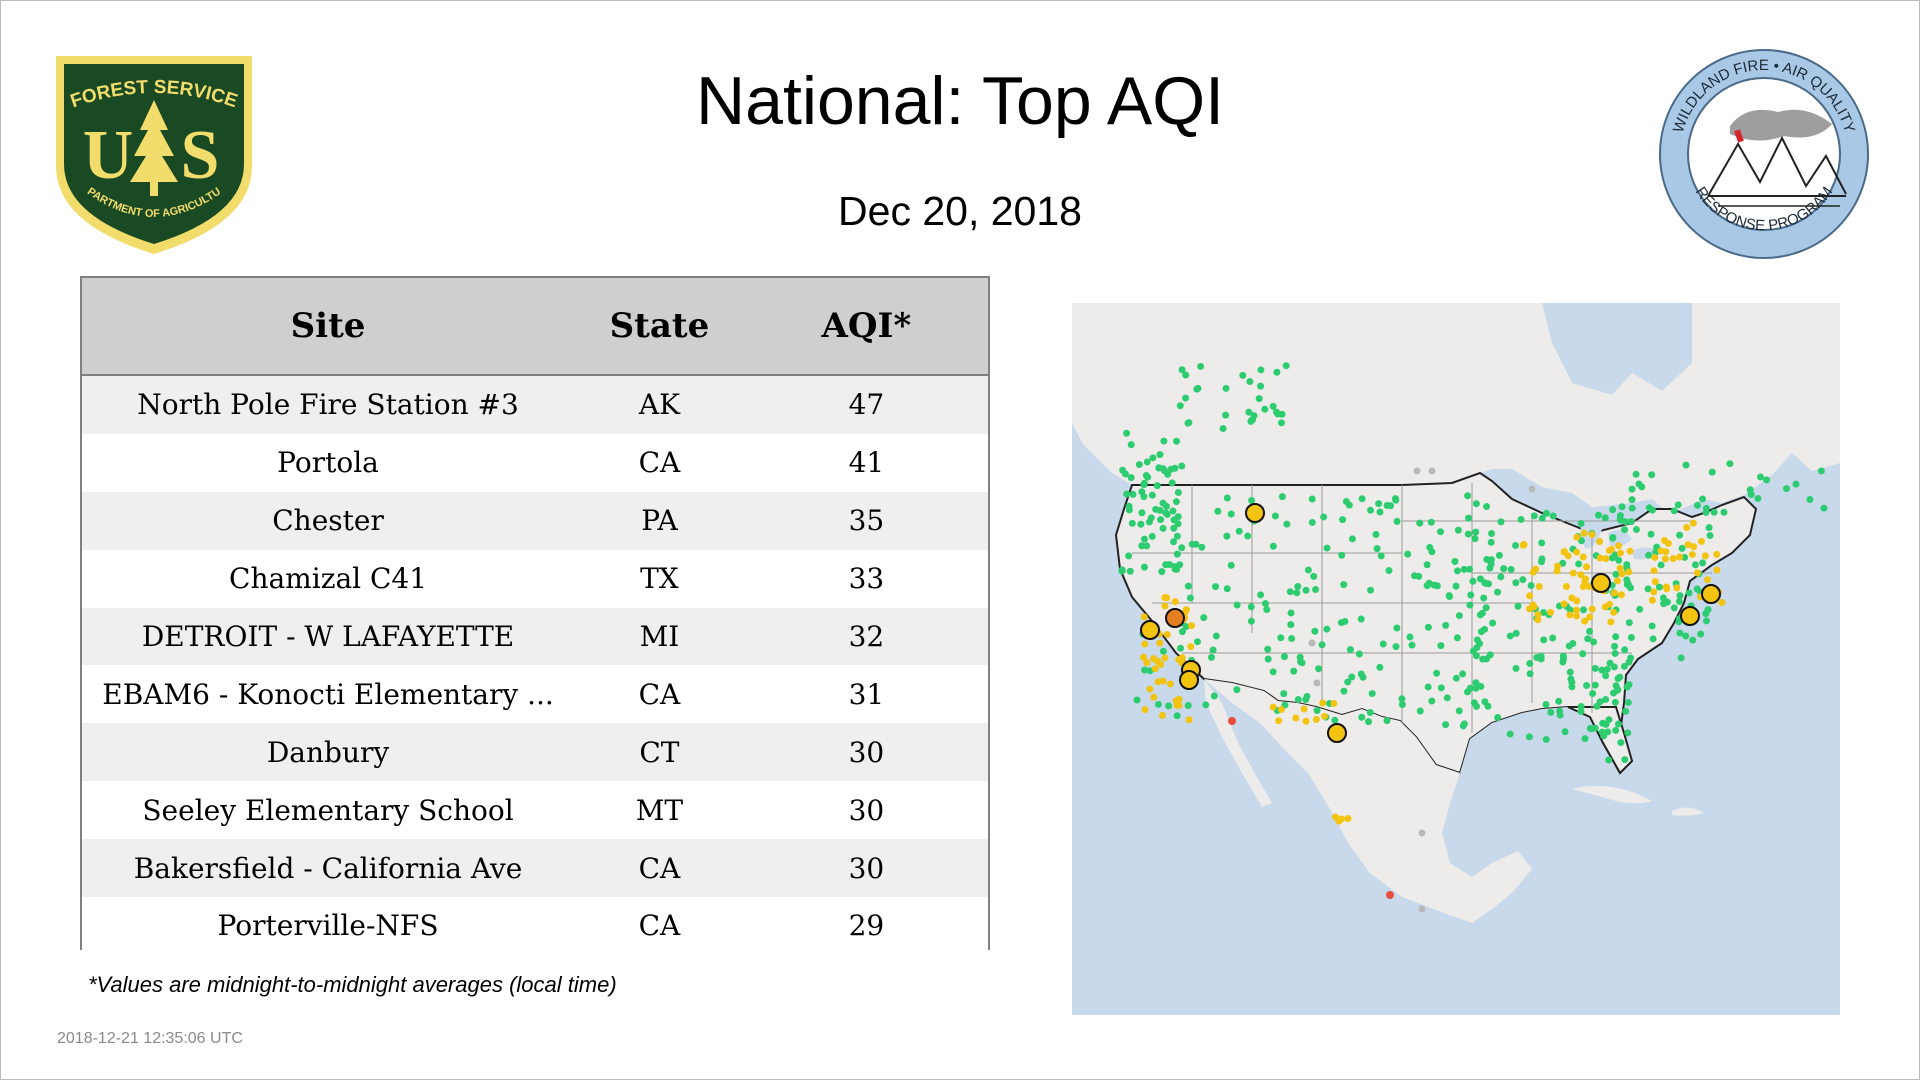  I want to click on page-title: National: Top AQI, so click(960, 101).